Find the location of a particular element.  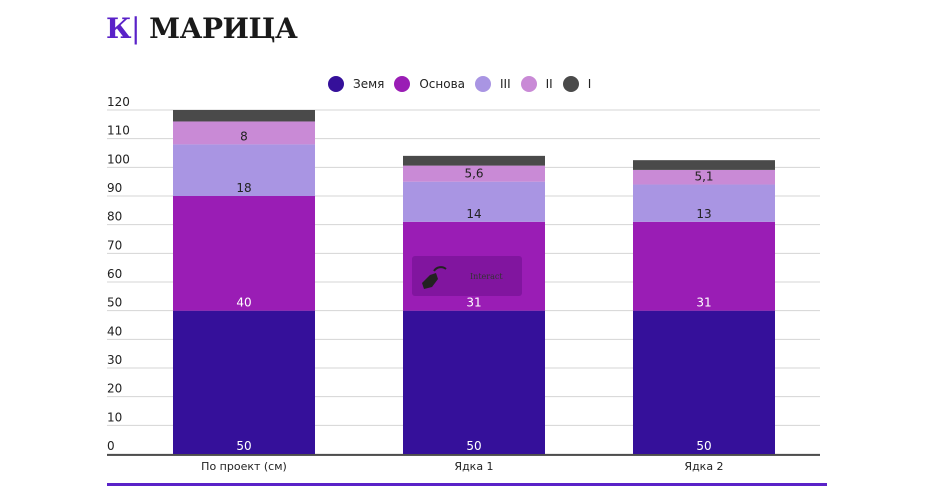

y-tick-label: 40 is located at coordinates (114, 331).